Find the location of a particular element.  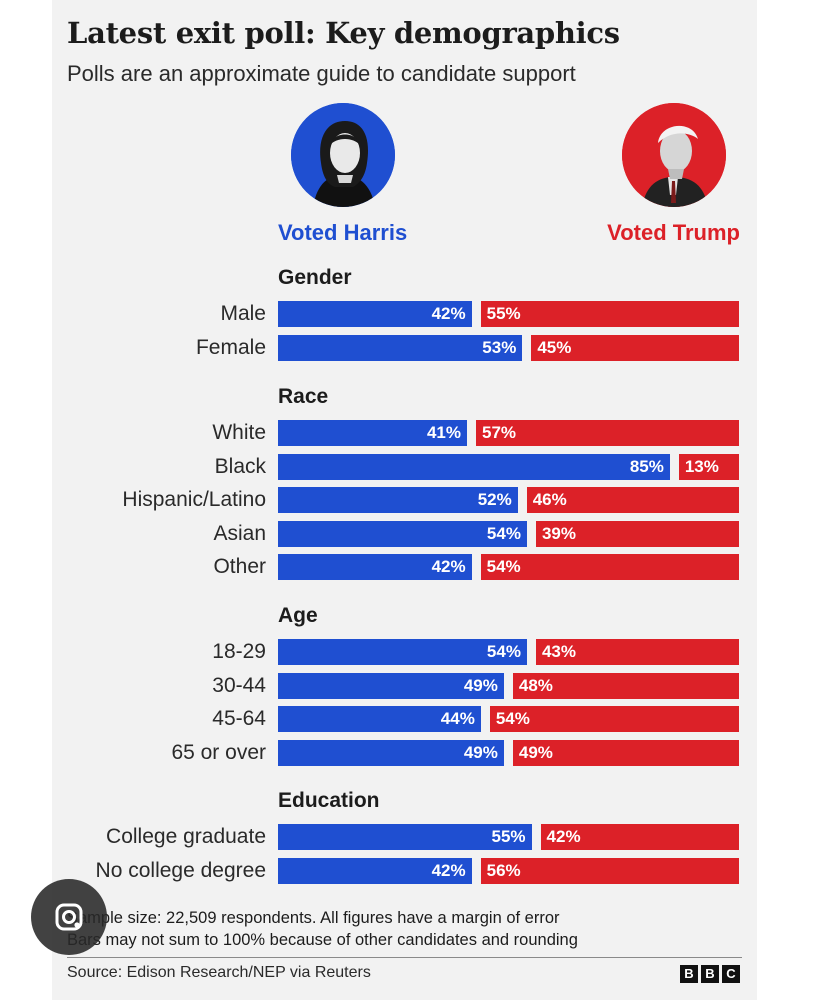

trump-value: 13% is located at coordinates (701, 466).